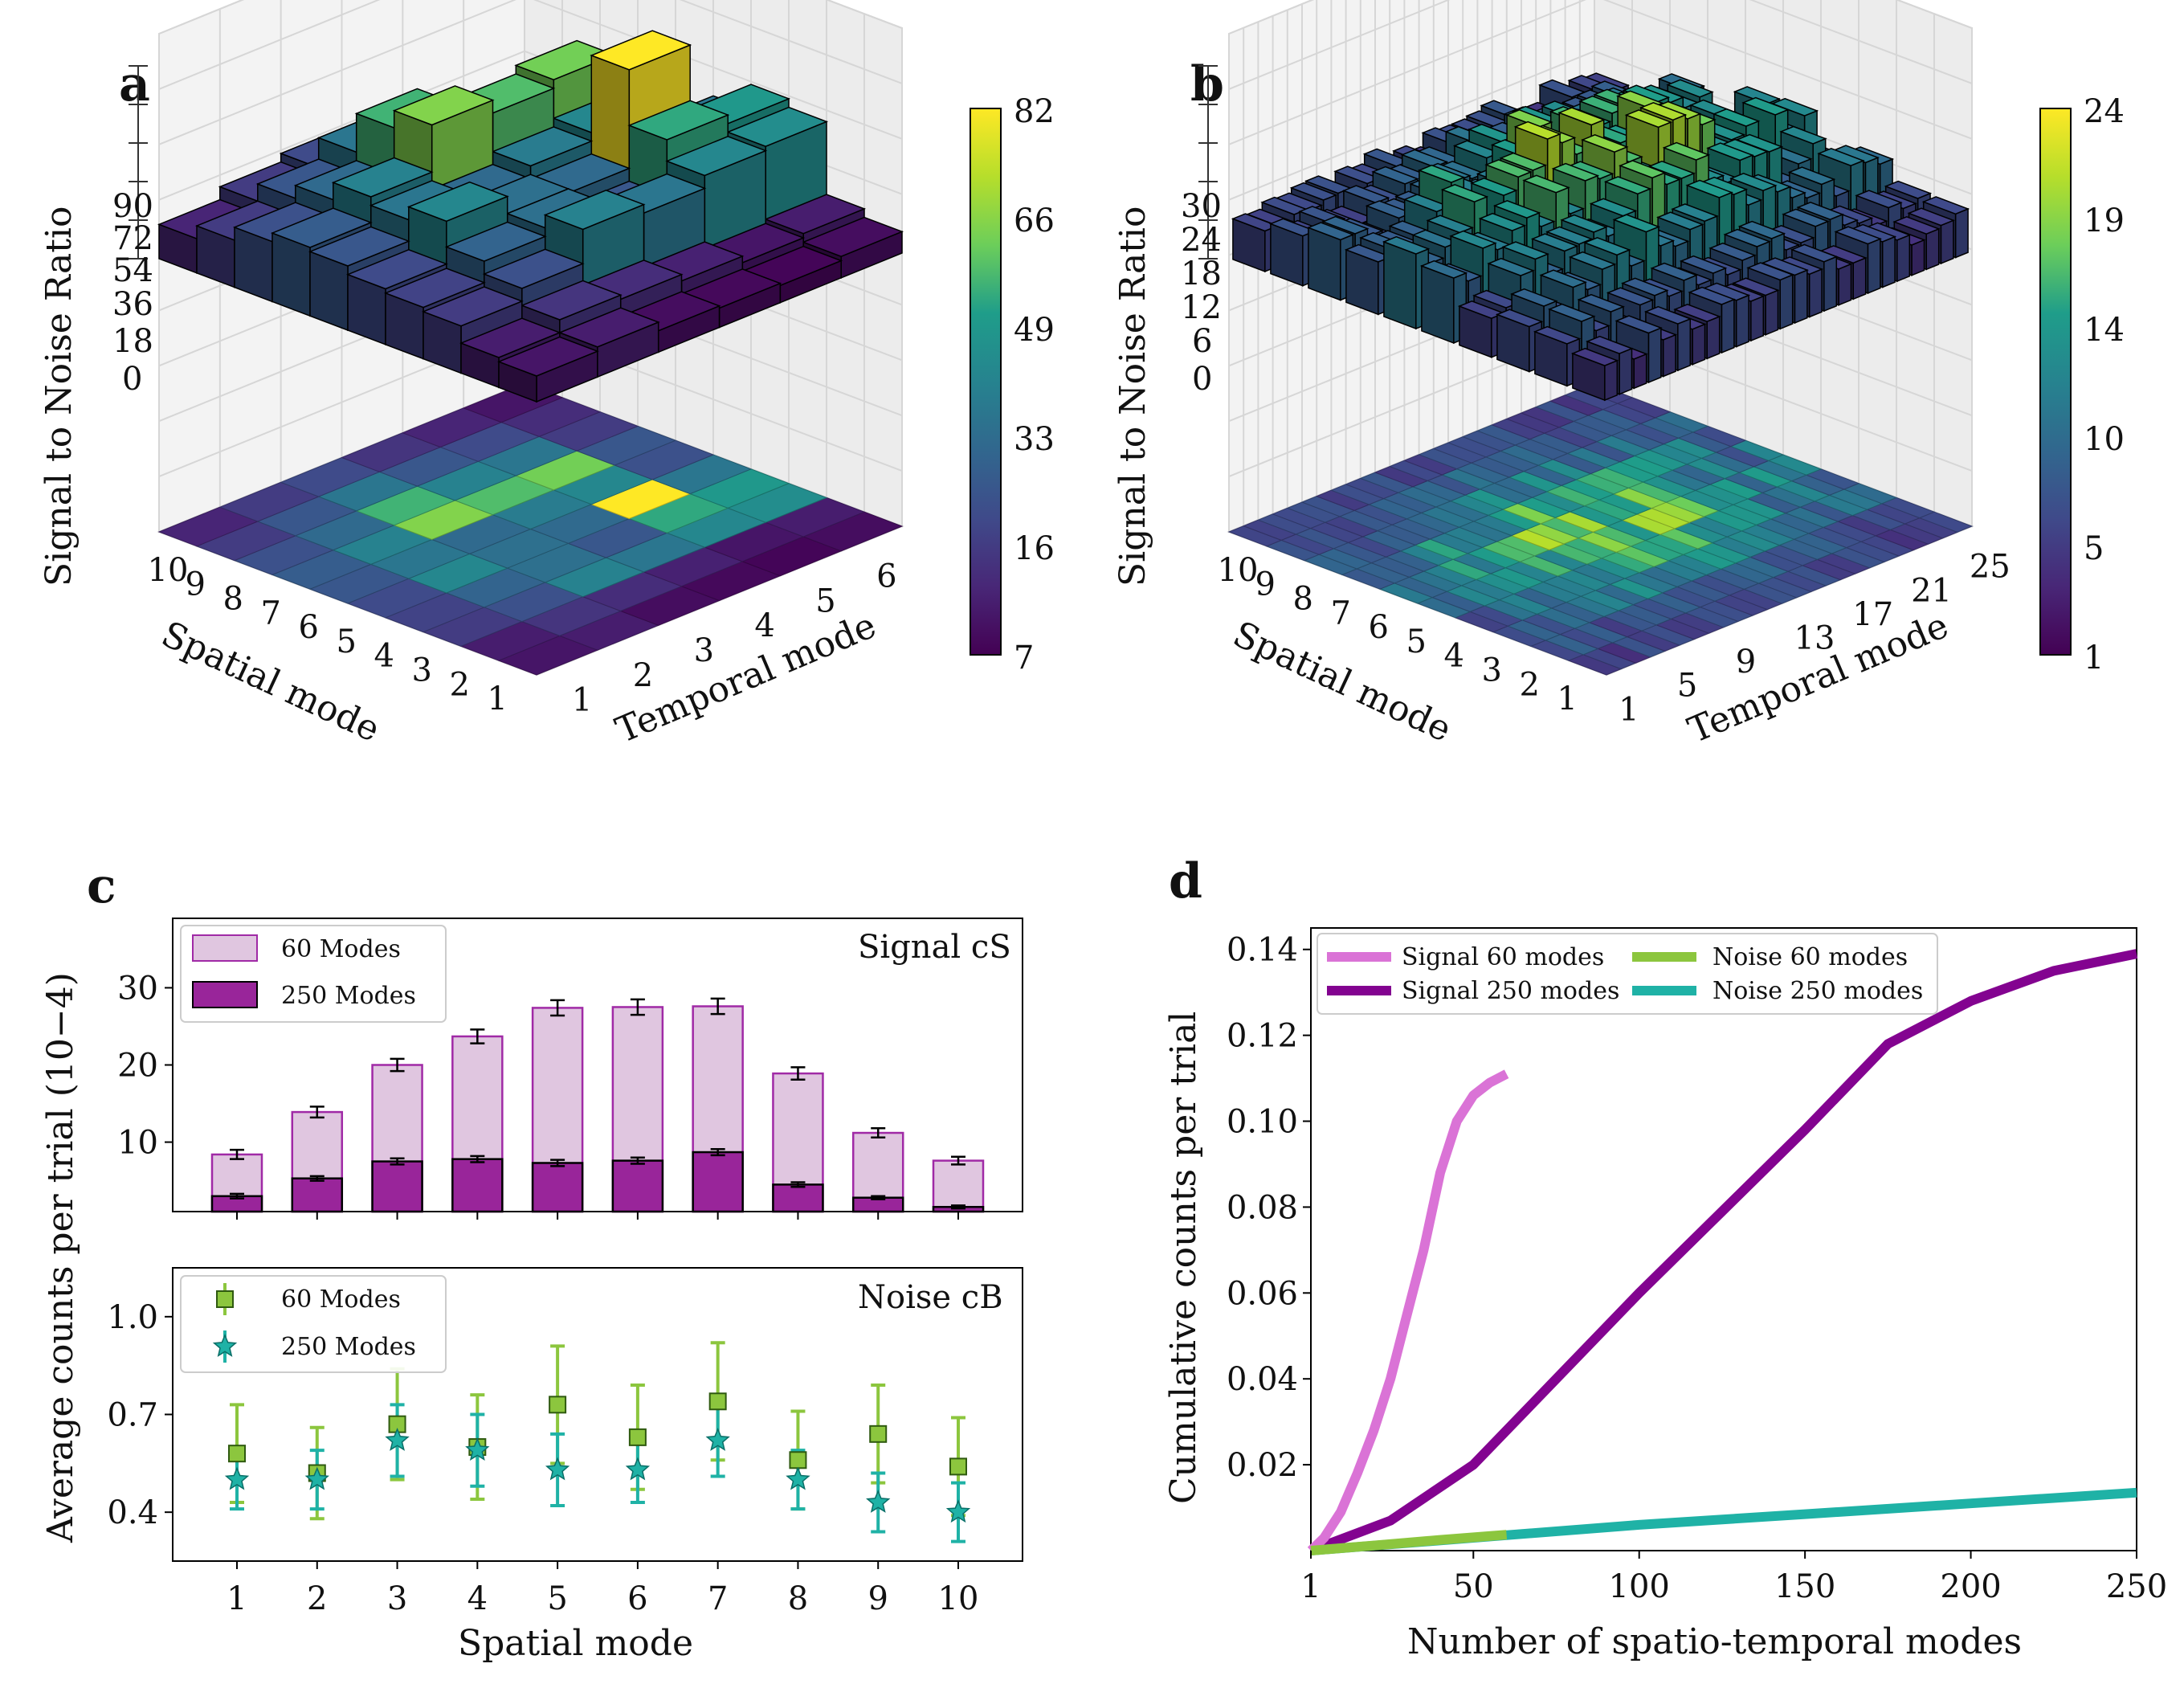  I want to click on colorbar-tick: 66, so click(1034, 220).